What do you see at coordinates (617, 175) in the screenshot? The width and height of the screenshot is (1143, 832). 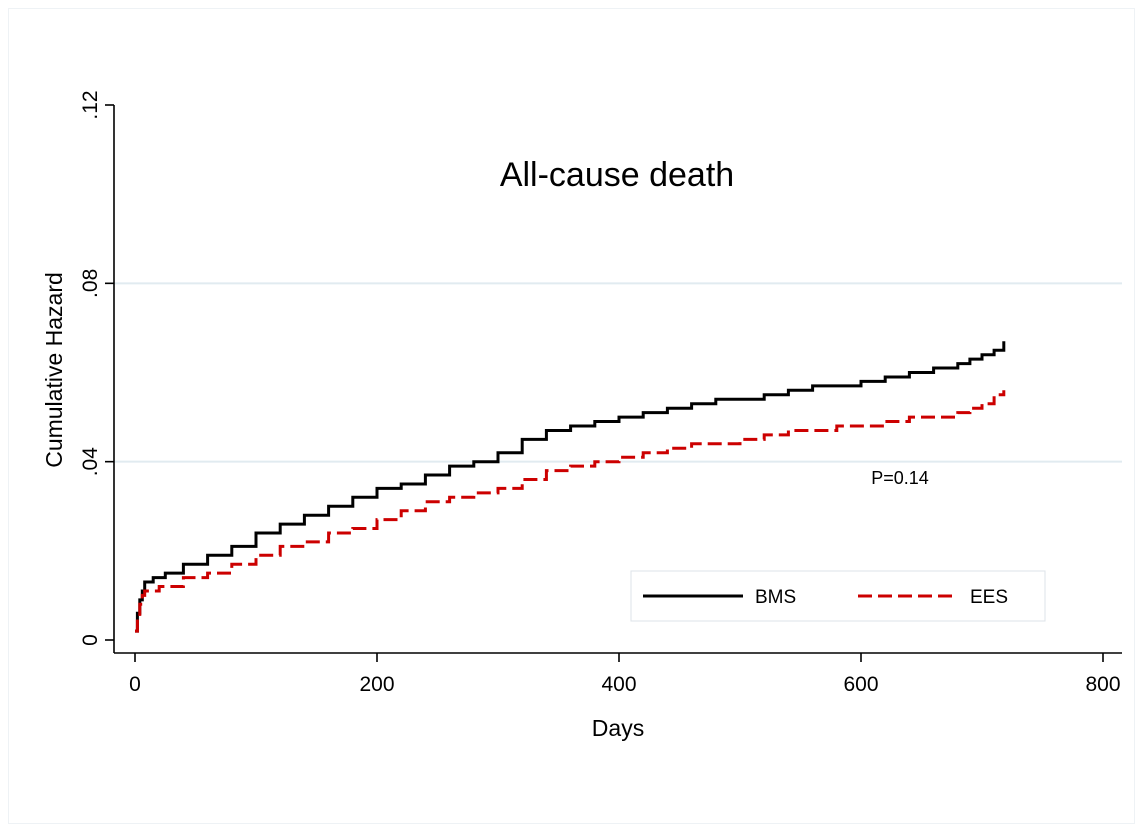 I see `chart-title: All-cause death` at bounding box center [617, 175].